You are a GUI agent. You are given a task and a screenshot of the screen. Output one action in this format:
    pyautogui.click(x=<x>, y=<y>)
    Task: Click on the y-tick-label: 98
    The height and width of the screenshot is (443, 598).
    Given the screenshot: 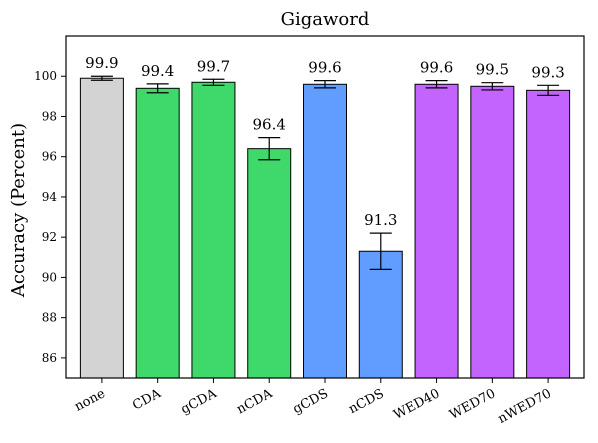 What is the action you would take?
    pyautogui.click(x=49, y=116)
    